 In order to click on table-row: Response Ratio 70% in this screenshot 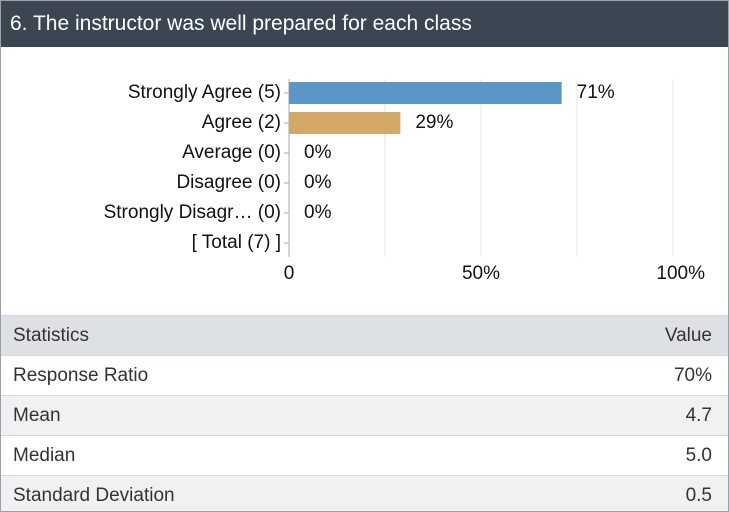, I will do `click(364, 375)`.